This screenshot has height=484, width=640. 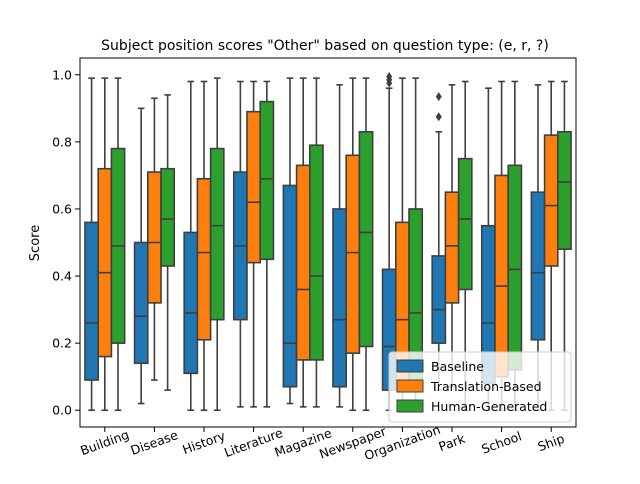 What do you see at coordinates (62, 343) in the screenshot?
I see `y-tick-label: 0.2` at bounding box center [62, 343].